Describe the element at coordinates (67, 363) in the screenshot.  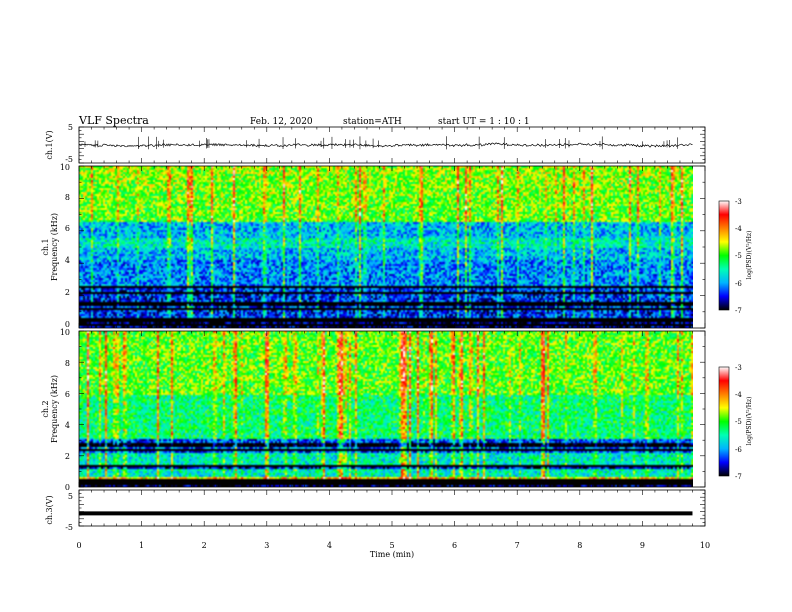
I see `ch2-ytick-8: 8` at that location.